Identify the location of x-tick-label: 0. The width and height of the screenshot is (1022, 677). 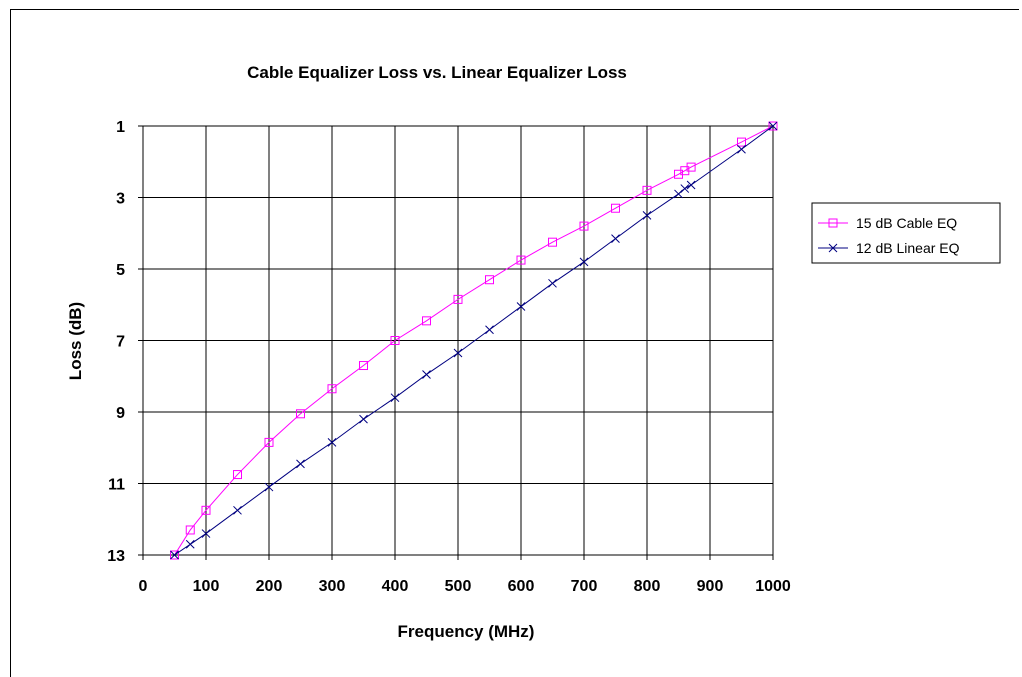
(143, 586).